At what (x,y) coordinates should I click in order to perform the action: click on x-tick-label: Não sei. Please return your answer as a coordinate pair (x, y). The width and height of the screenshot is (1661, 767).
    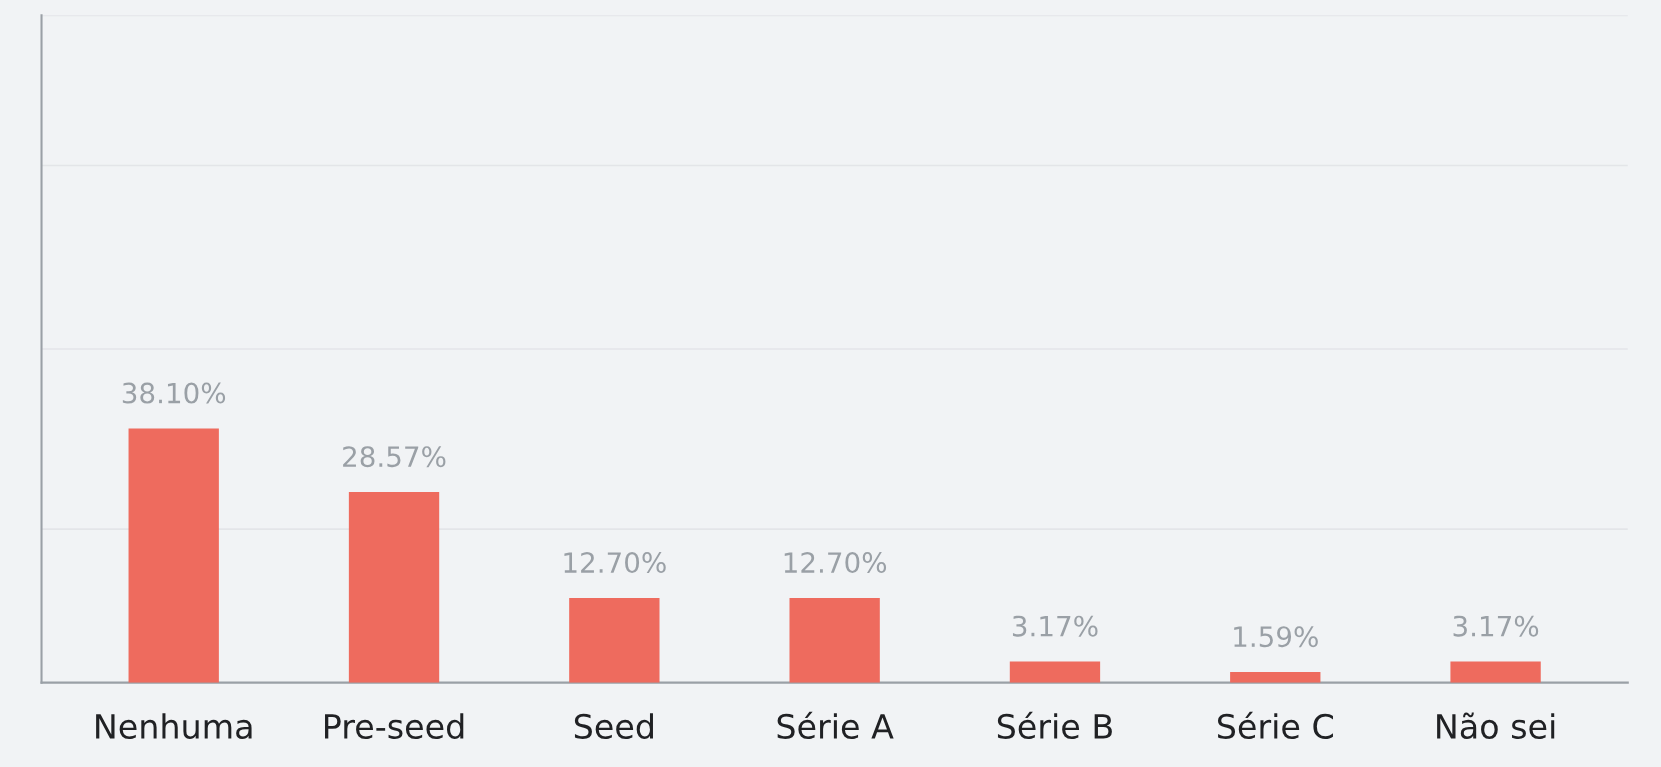
    Looking at the image, I should click on (1496, 725).